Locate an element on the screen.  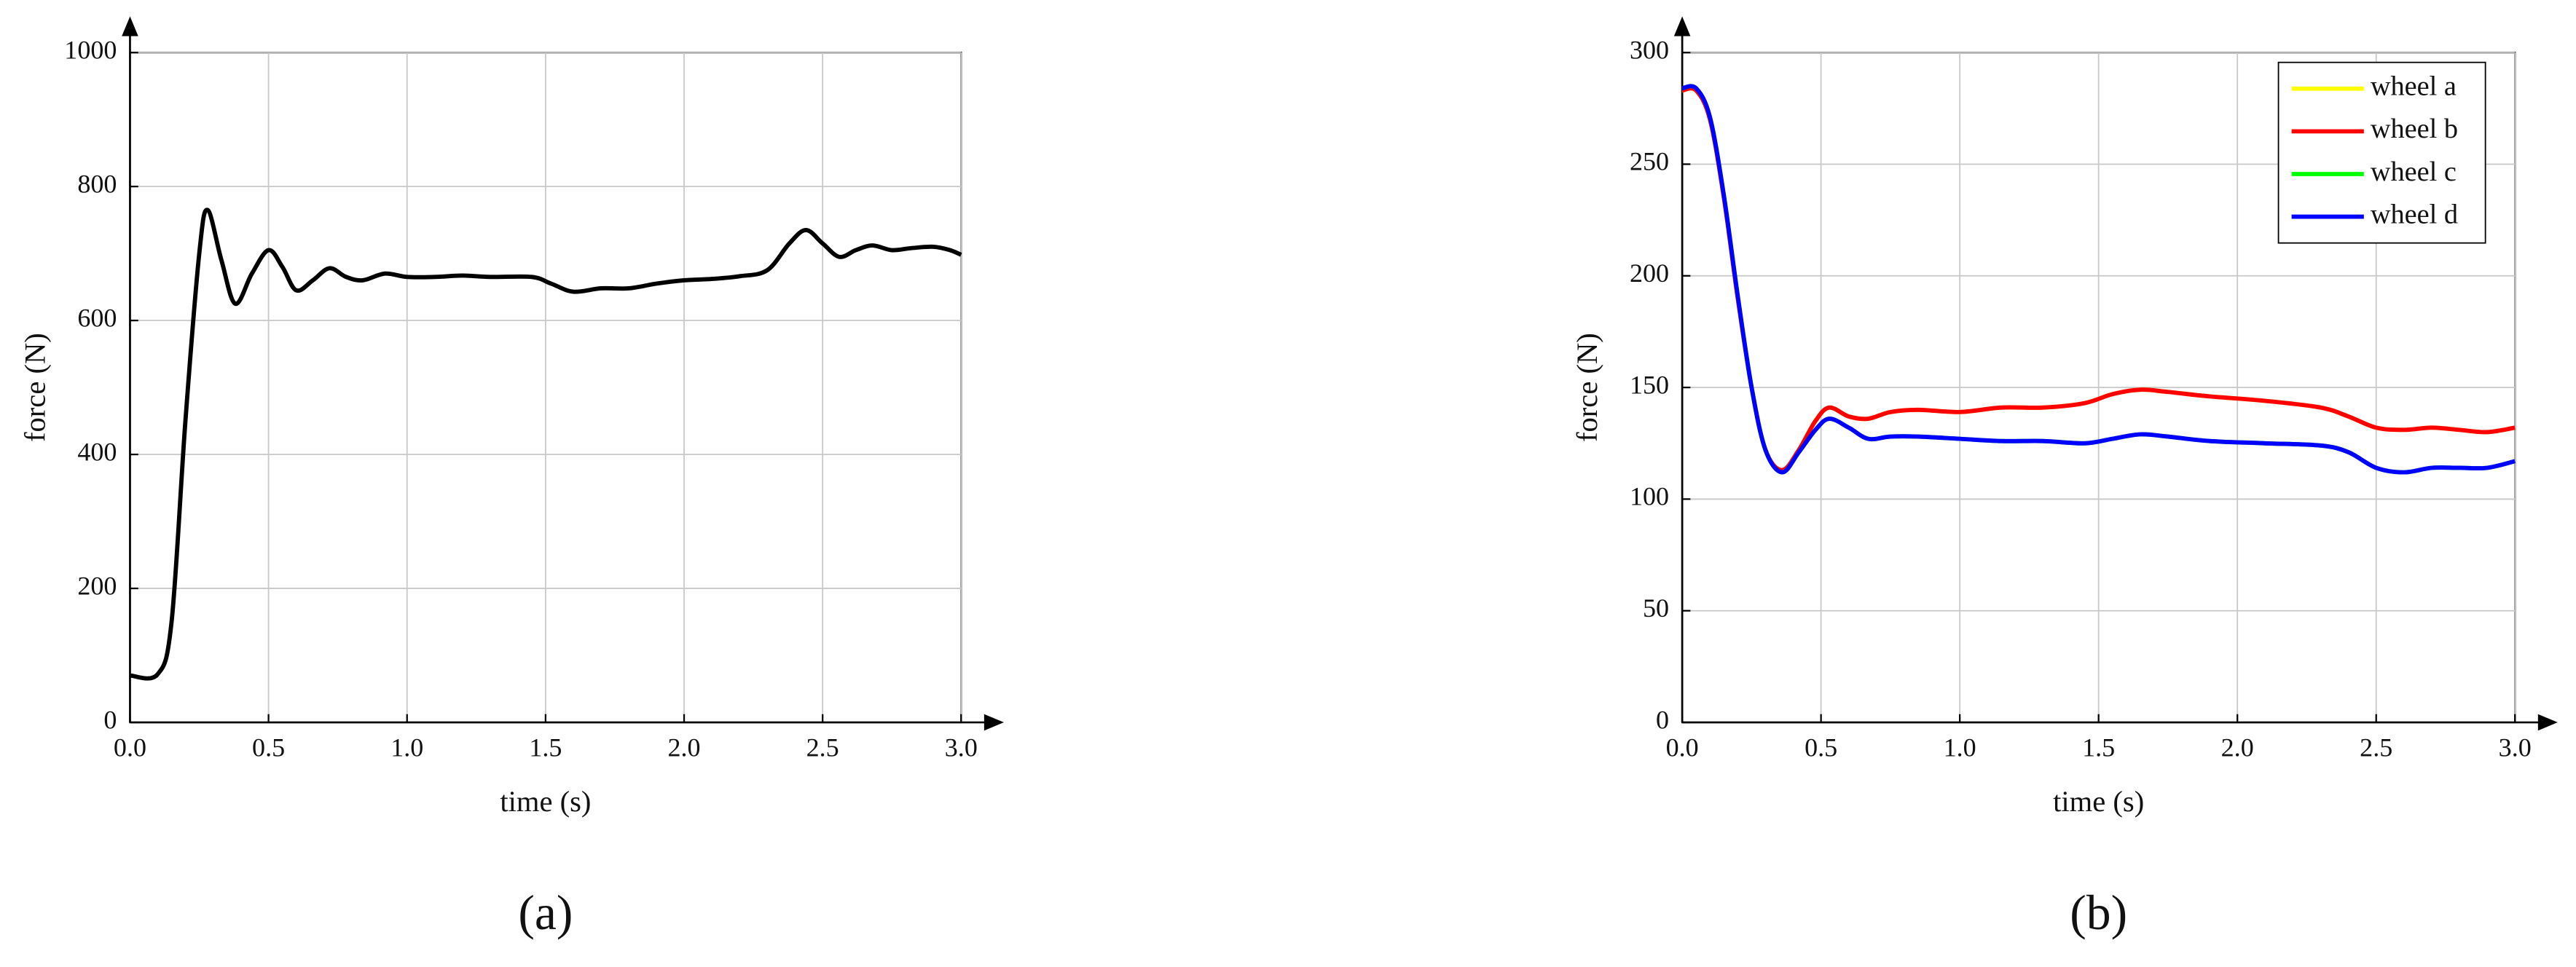
y-tick-label: 1000 is located at coordinates (90, 49).